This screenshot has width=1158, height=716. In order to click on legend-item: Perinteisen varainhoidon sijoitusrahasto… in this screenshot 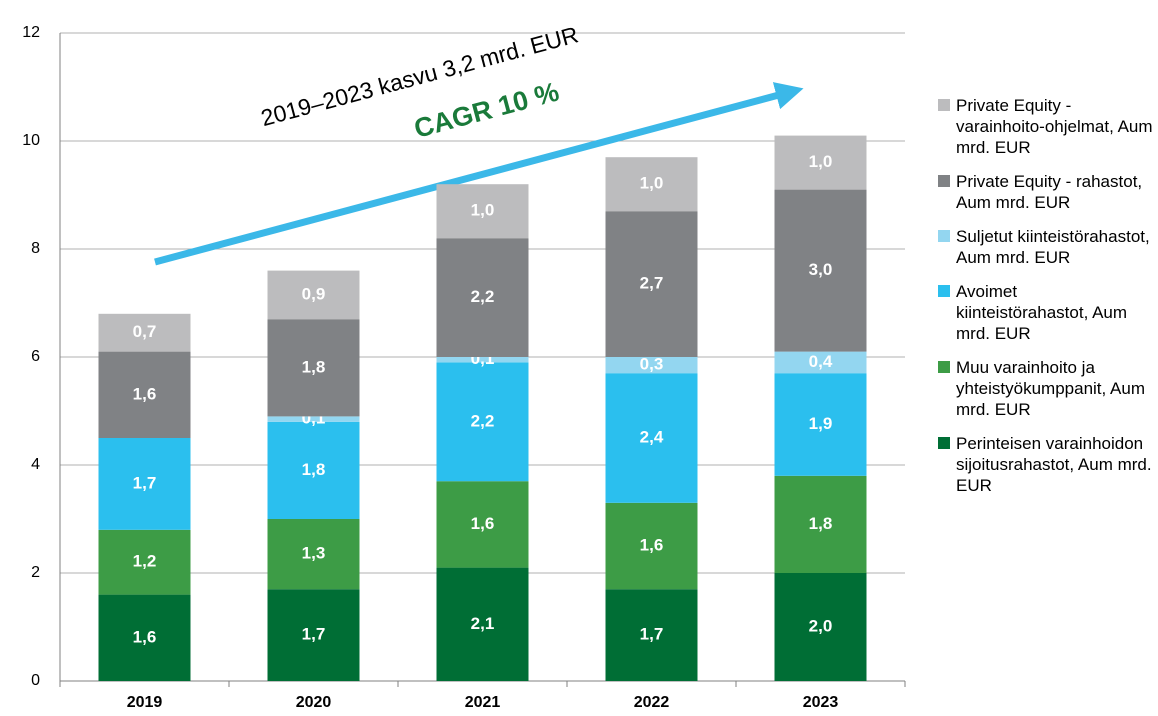, I will do `click(1045, 464)`.